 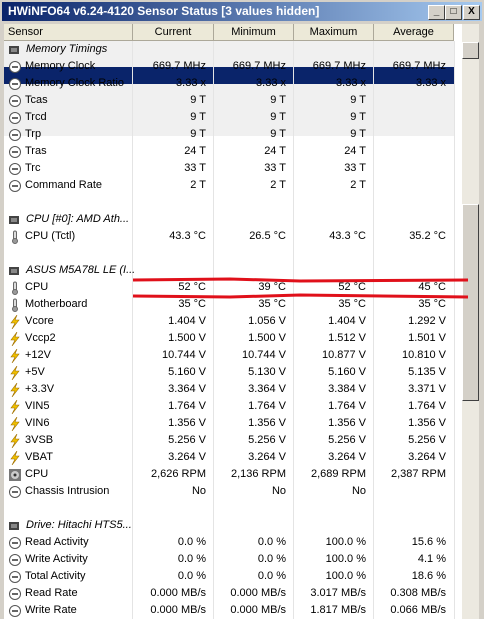 What do you see at coordinates (37, 406) in the screenshot?
I see `sensor-label: VIN5` at bounding box center [37, 406].